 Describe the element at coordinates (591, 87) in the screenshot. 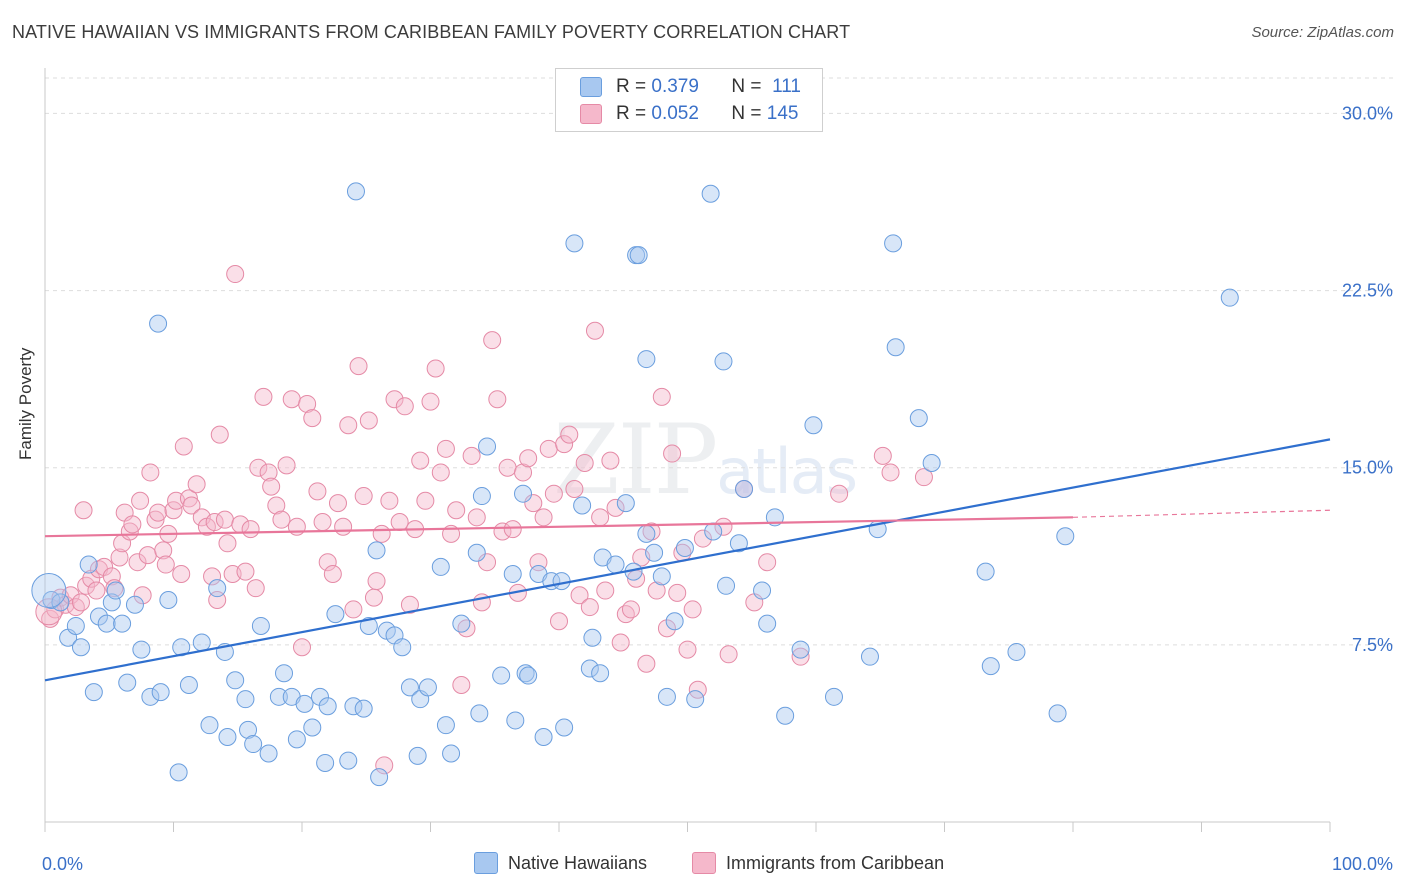

I see `legend-swatch-blue` at that location.